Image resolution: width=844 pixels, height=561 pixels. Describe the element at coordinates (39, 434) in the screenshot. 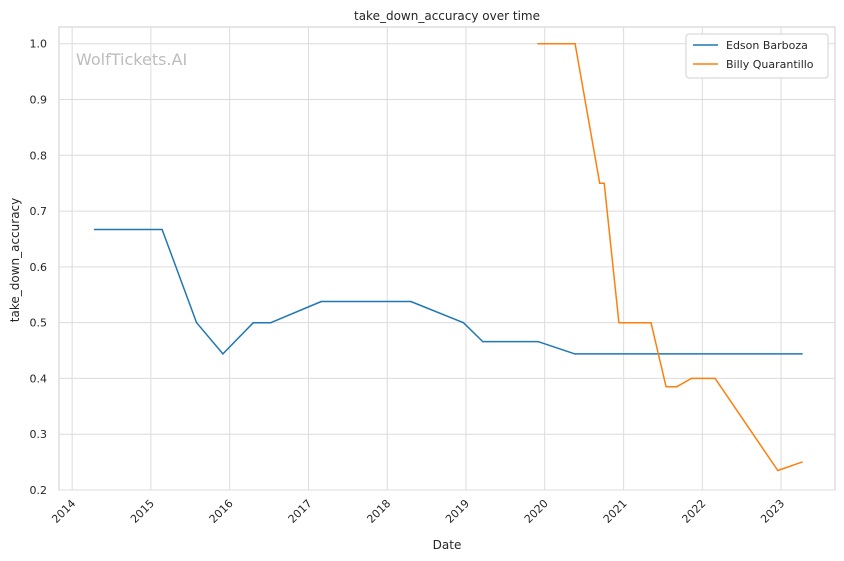

I see `y-tick-label: 0.3` at that location.